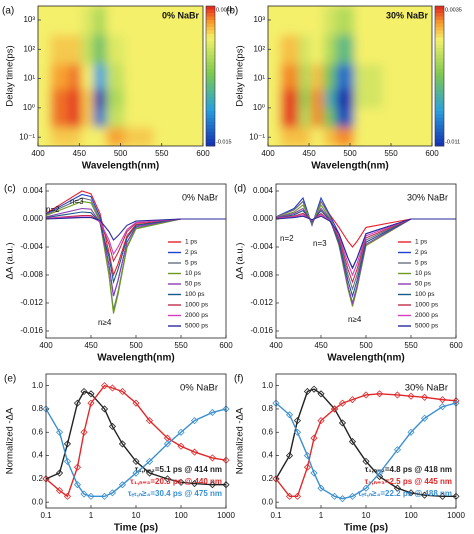  What do you see at coordinates (263, 218) in the screenshot?
I see `y-tick-label: 0.000` at bounding box center [263, 218].